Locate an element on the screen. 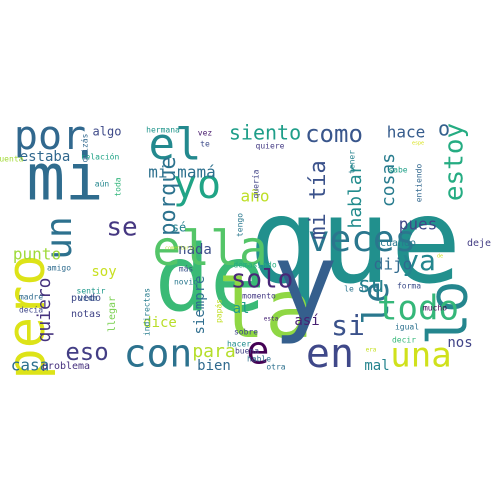 This screenshot has height=500, width=500. word-espe: espe is located at coordinates (418, 144).